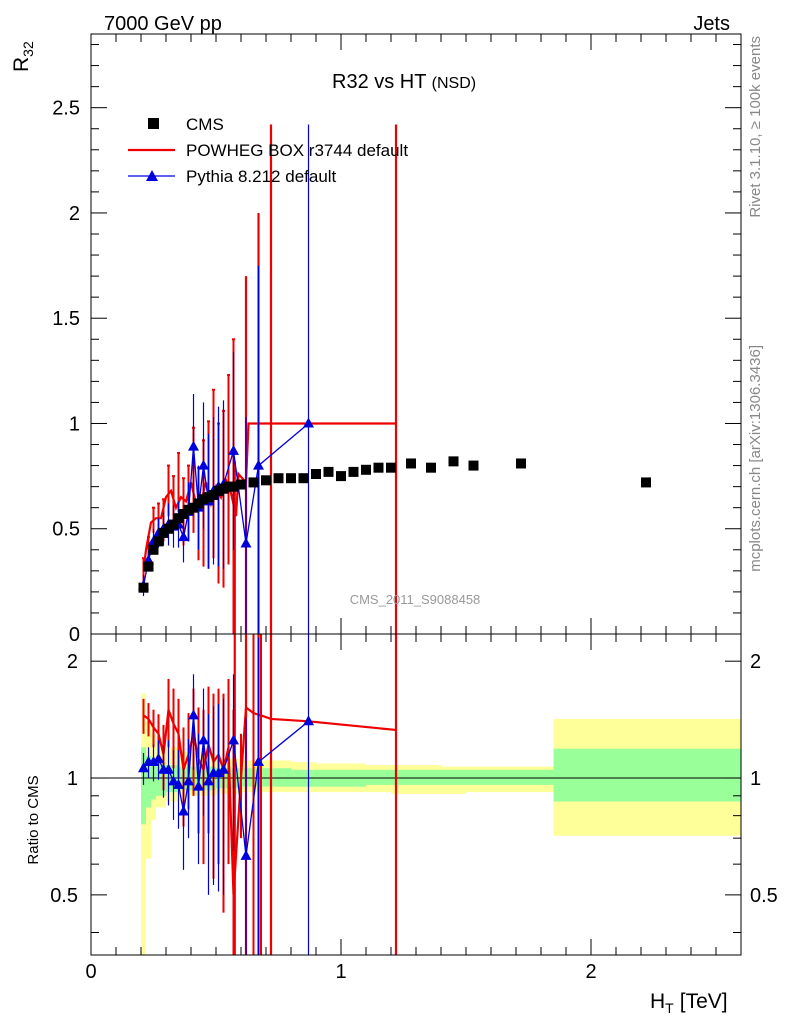 The width and height of the screenshot is (786, 1024). Describe the element at coordinates (415, 599) in the screenshot. I see `analysis-label: CMS_2011_S9088458` at that location.